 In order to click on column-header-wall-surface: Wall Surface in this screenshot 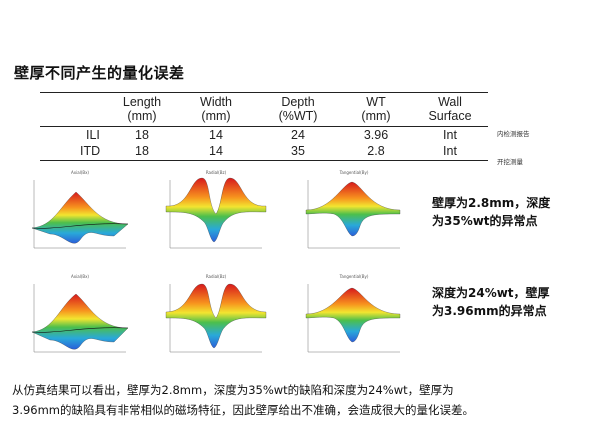, I will do `click(450, 109)`.